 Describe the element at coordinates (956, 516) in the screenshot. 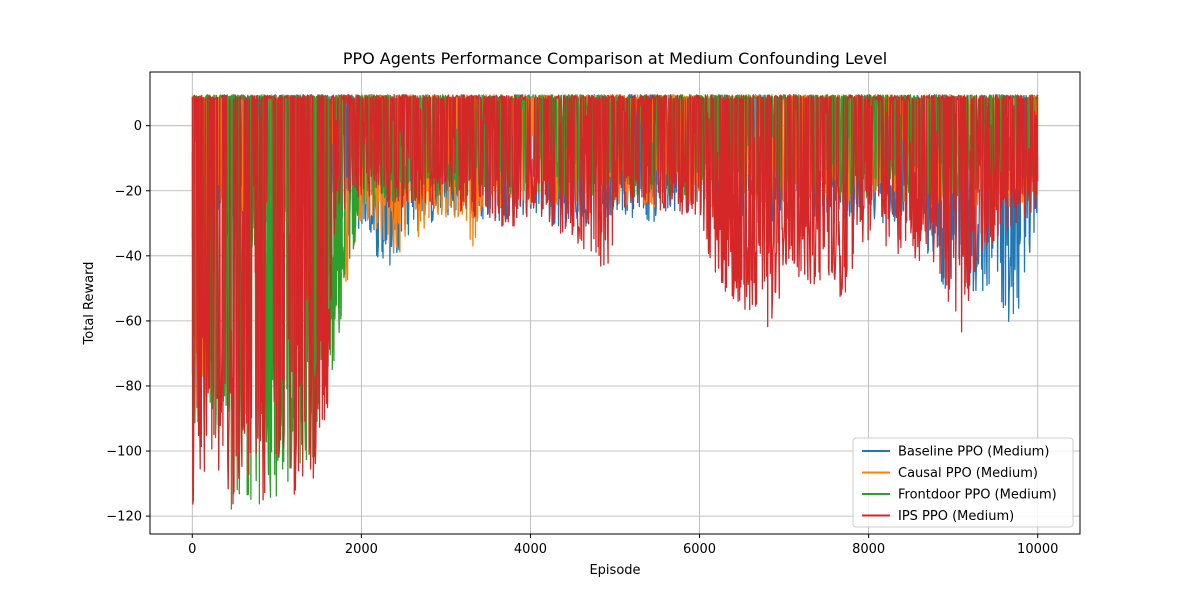

I see `legend-label: IPS PPO (Medium)` at that location.